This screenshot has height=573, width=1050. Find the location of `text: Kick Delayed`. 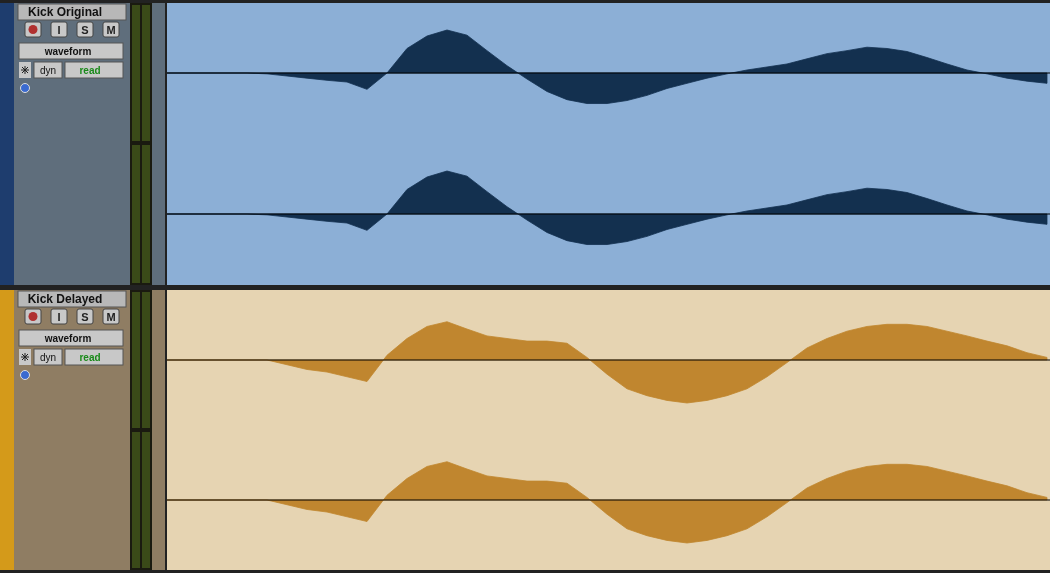

text: Kick Delayed is located at coordinates (65, 299).